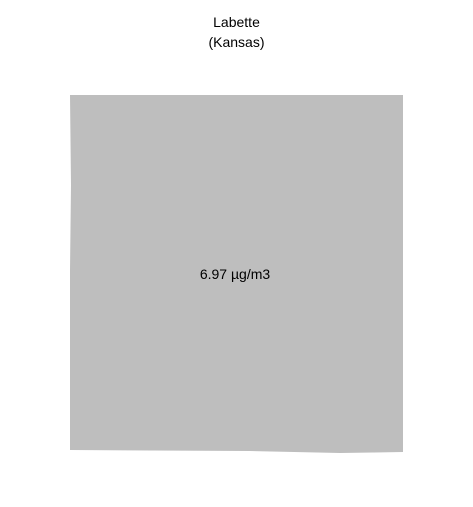 The image size is (473, 507). What do you see at coordinates (236, 22) in the screenshot?
I see `county-title: Labette` at bounding box center [236, 22].